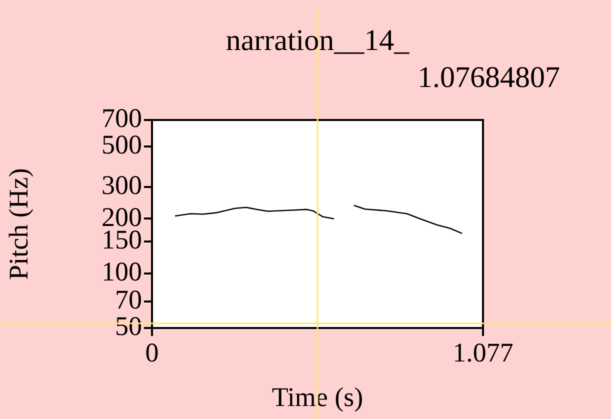 The height and width of the screenshot is (419, 611). I want to click on y-tick-label: 100, so click(122, 271).